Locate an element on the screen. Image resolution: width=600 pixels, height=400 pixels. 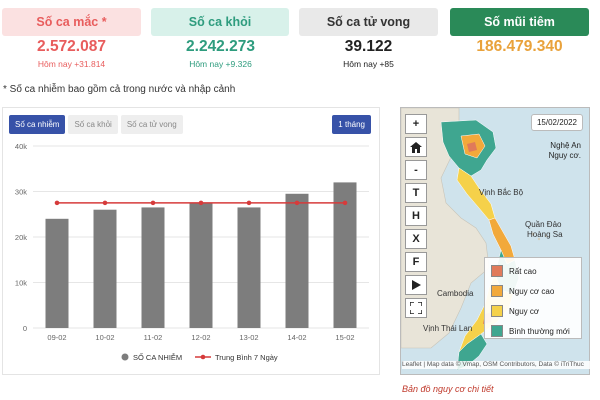
x-tick-label: 11-02 is located at coordinates (153, 337).